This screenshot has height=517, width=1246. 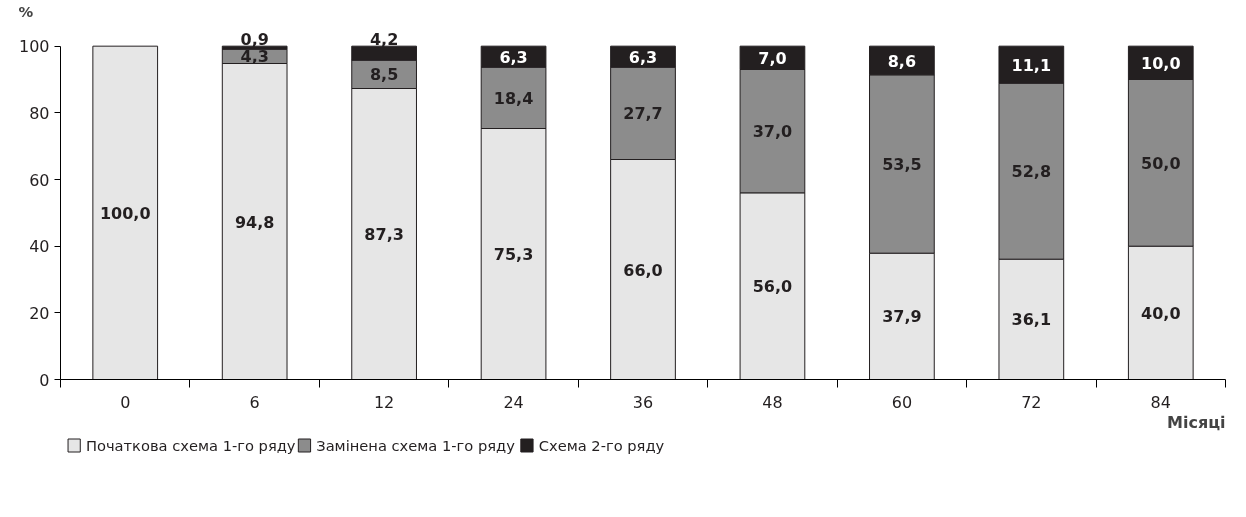 What do you see at coordinates (39, 180) in the screenshot?
I see `y-tick-label: 60` at bounding box center [39, 180].